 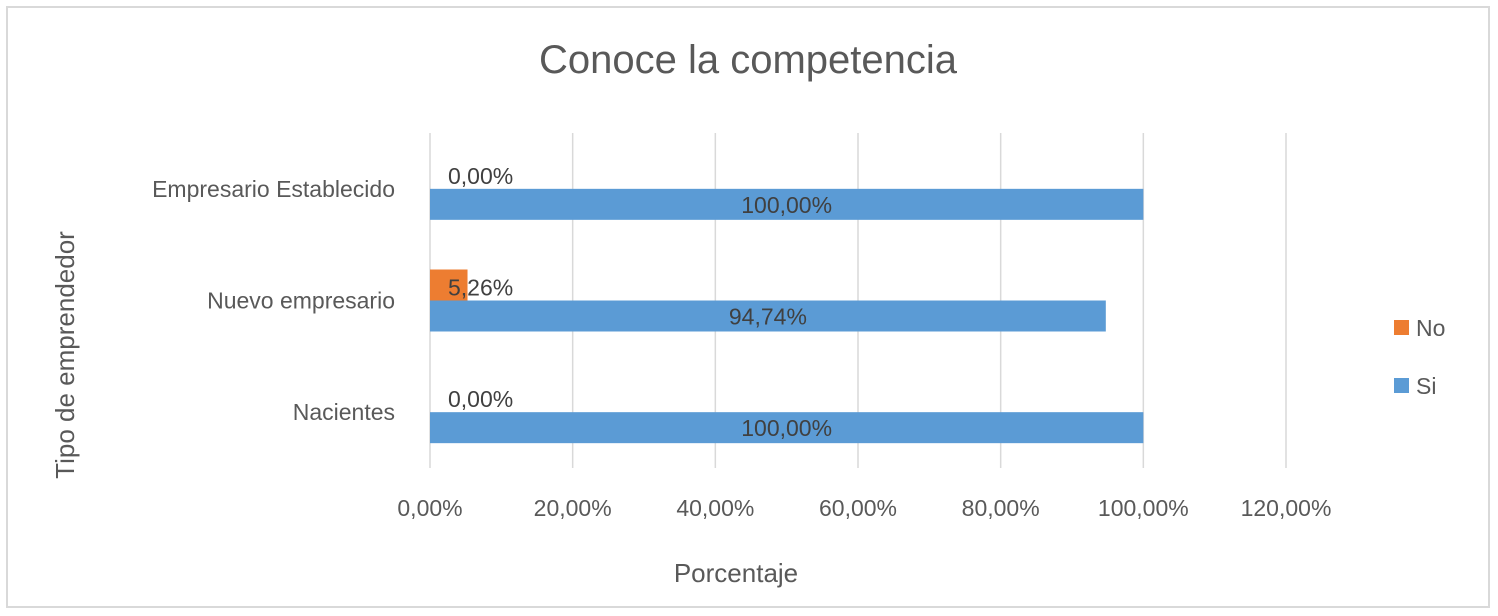 What do you see at coordinates (573, 508) in the screenshot?
I see `x-tick-label: 20,00%` at bounding box center [573, 508].